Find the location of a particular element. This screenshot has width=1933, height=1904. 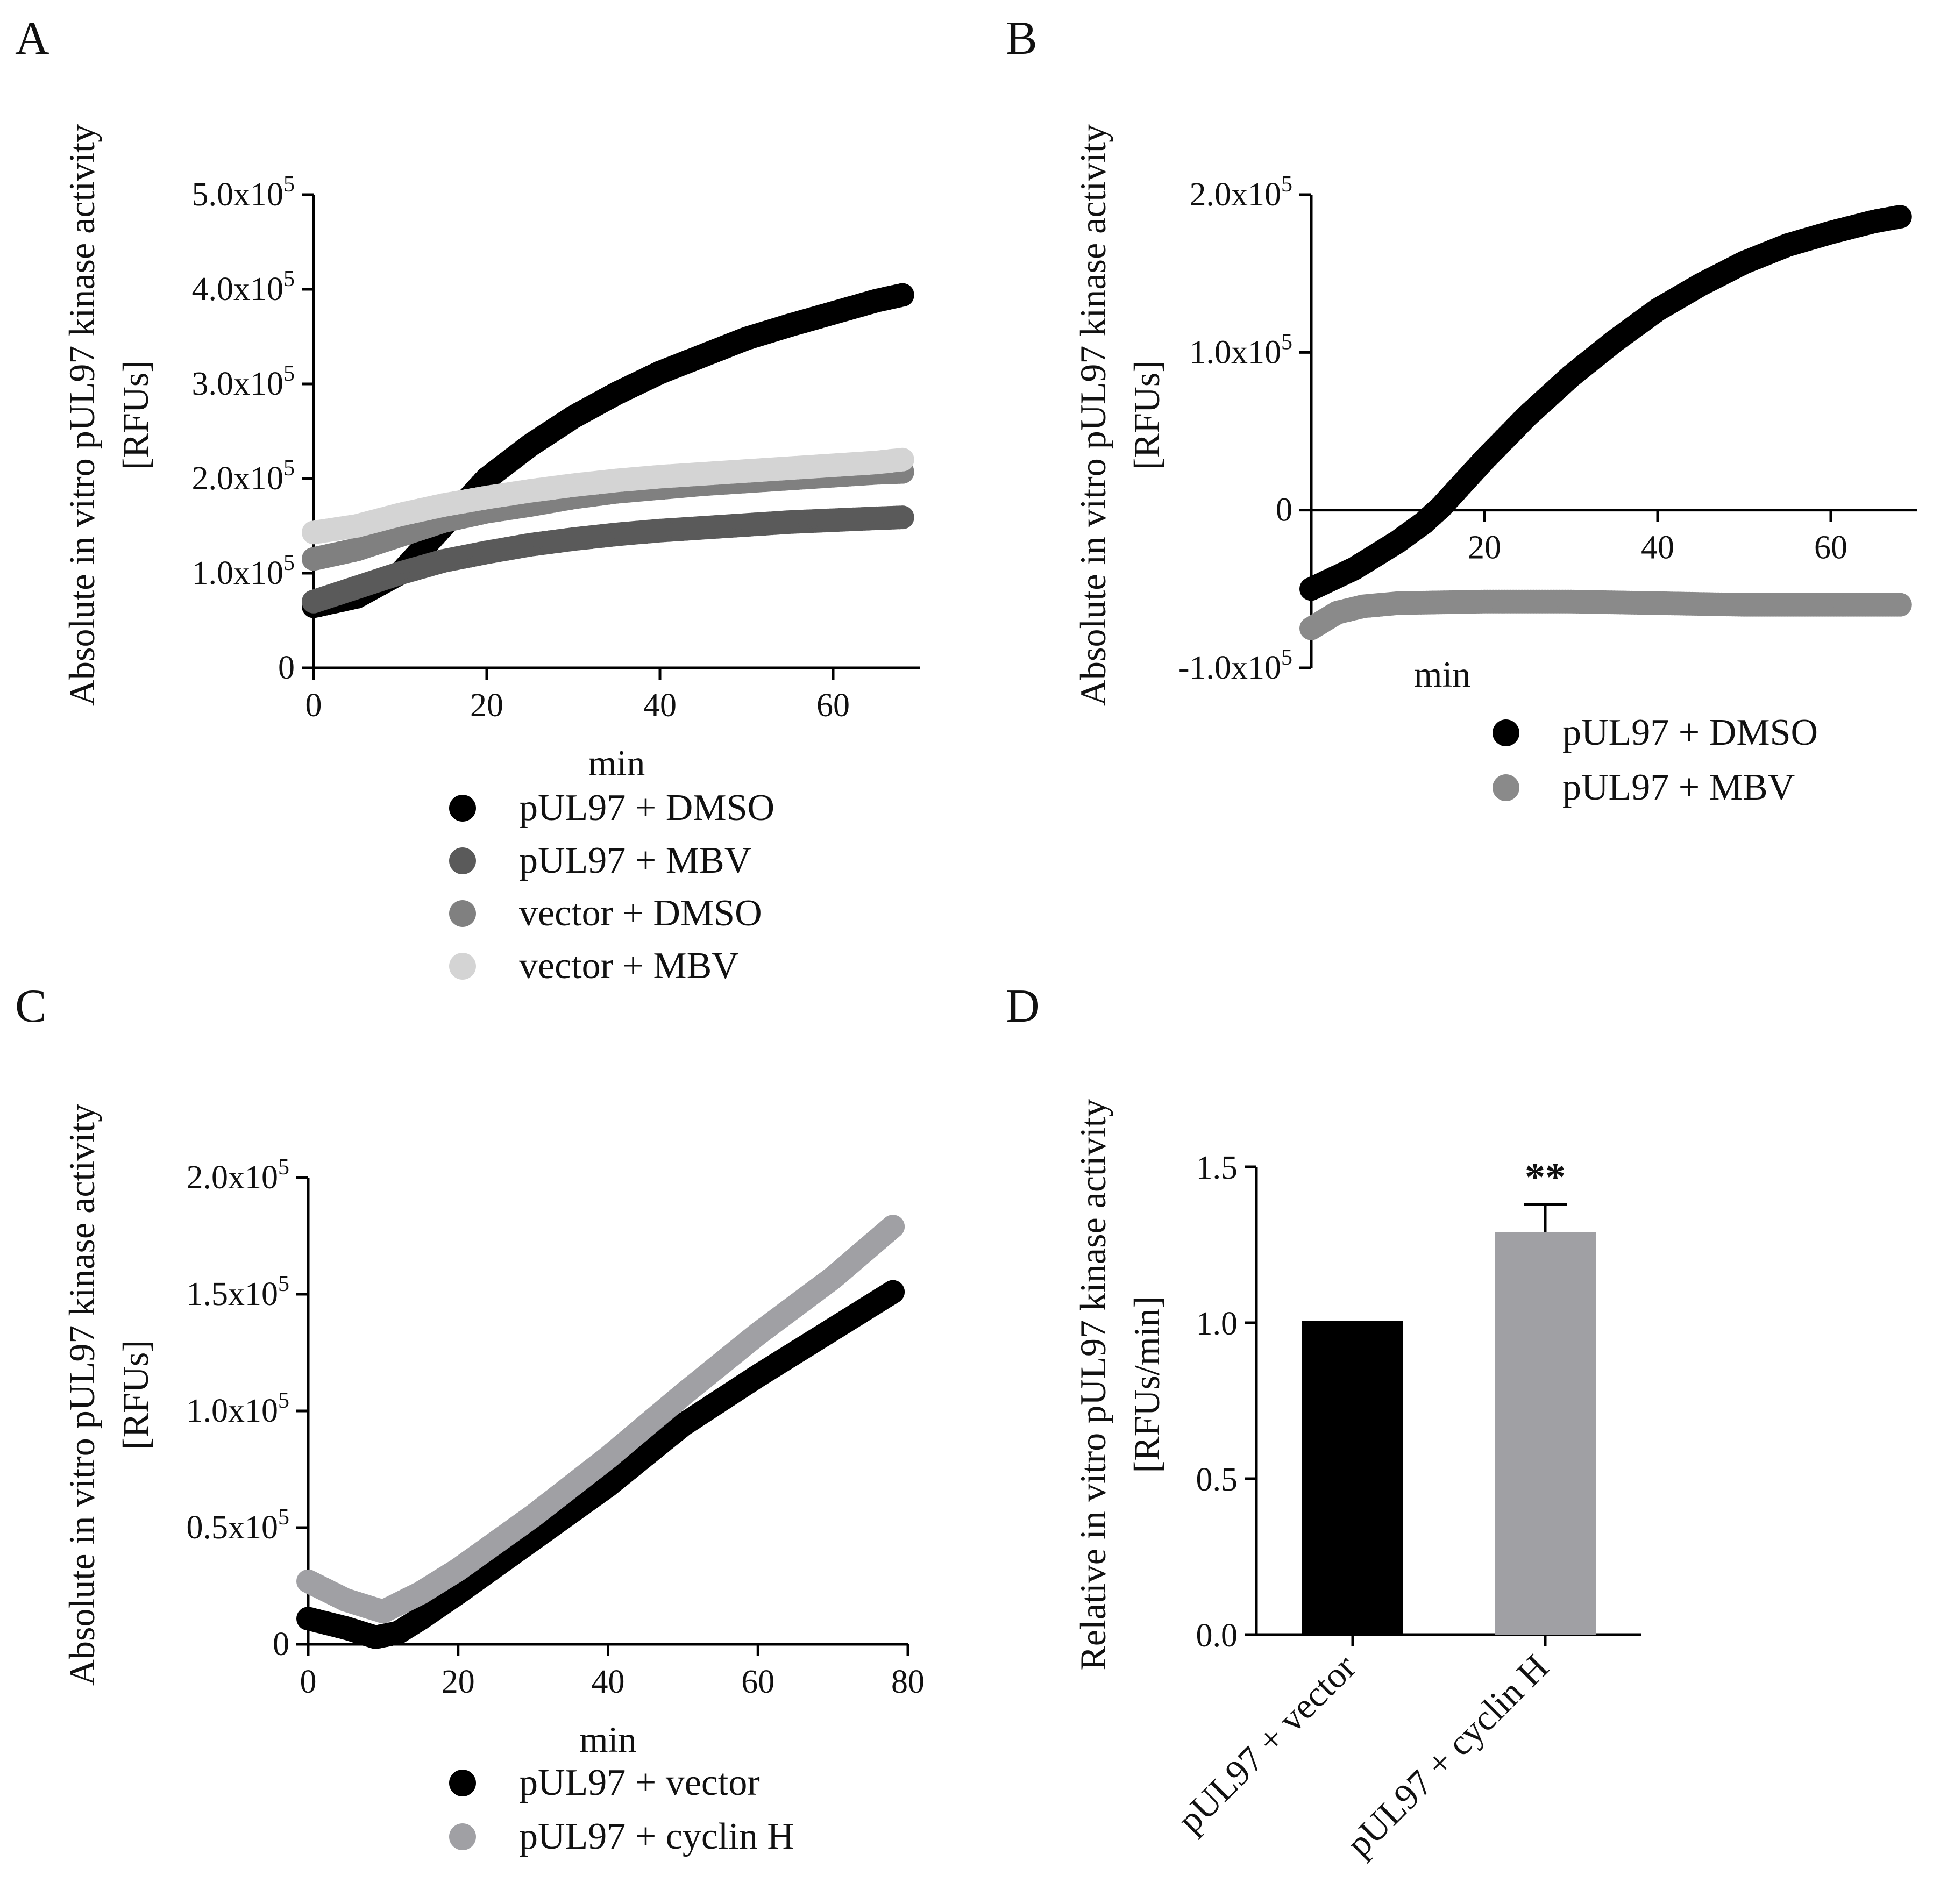

y-tick-mantissa: -1.0x10 is located at coordinates (1229, 668).